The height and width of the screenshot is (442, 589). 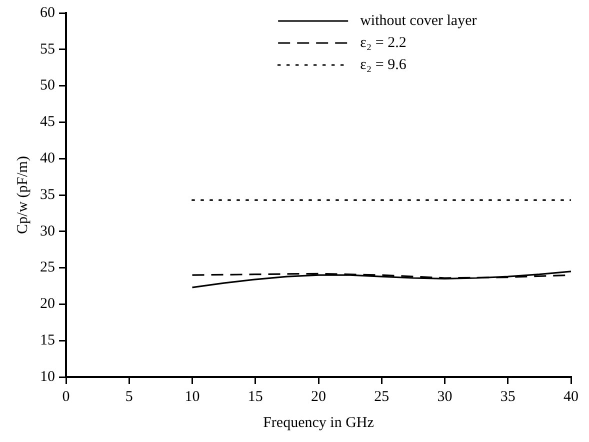 What do you see at coordinates (47, 340) in the screenshot?
I see `y-tick-label: 15` at bounding box center [47, 340].